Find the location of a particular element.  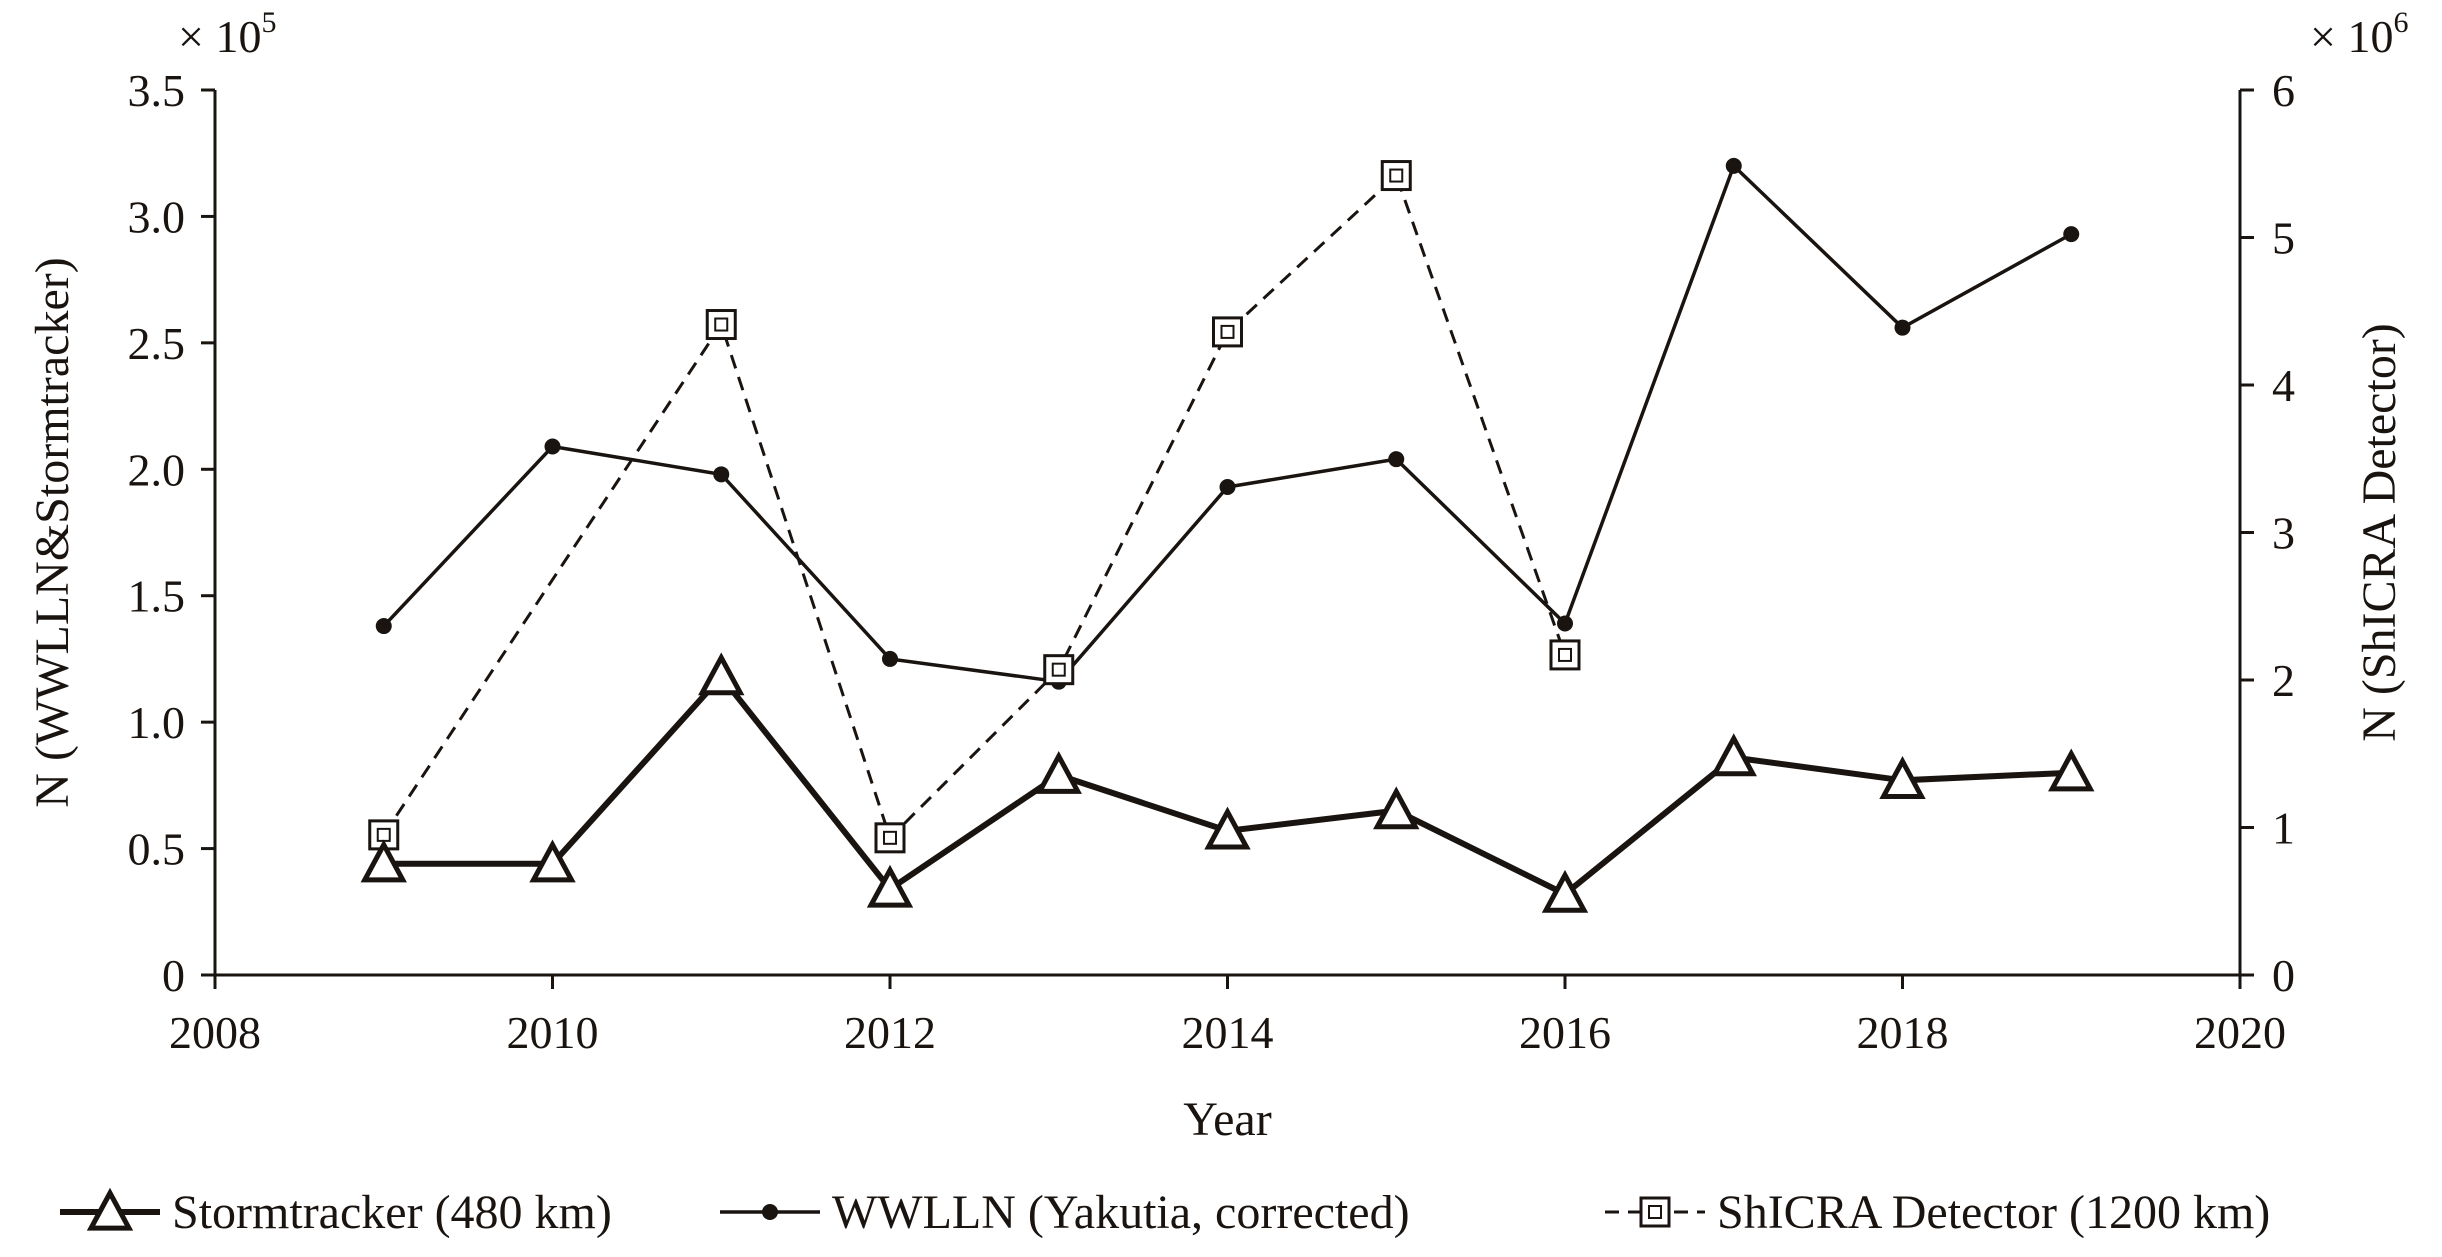

right-axis-multiplier: × 10⁶ is located at coordinates (2359, 34).